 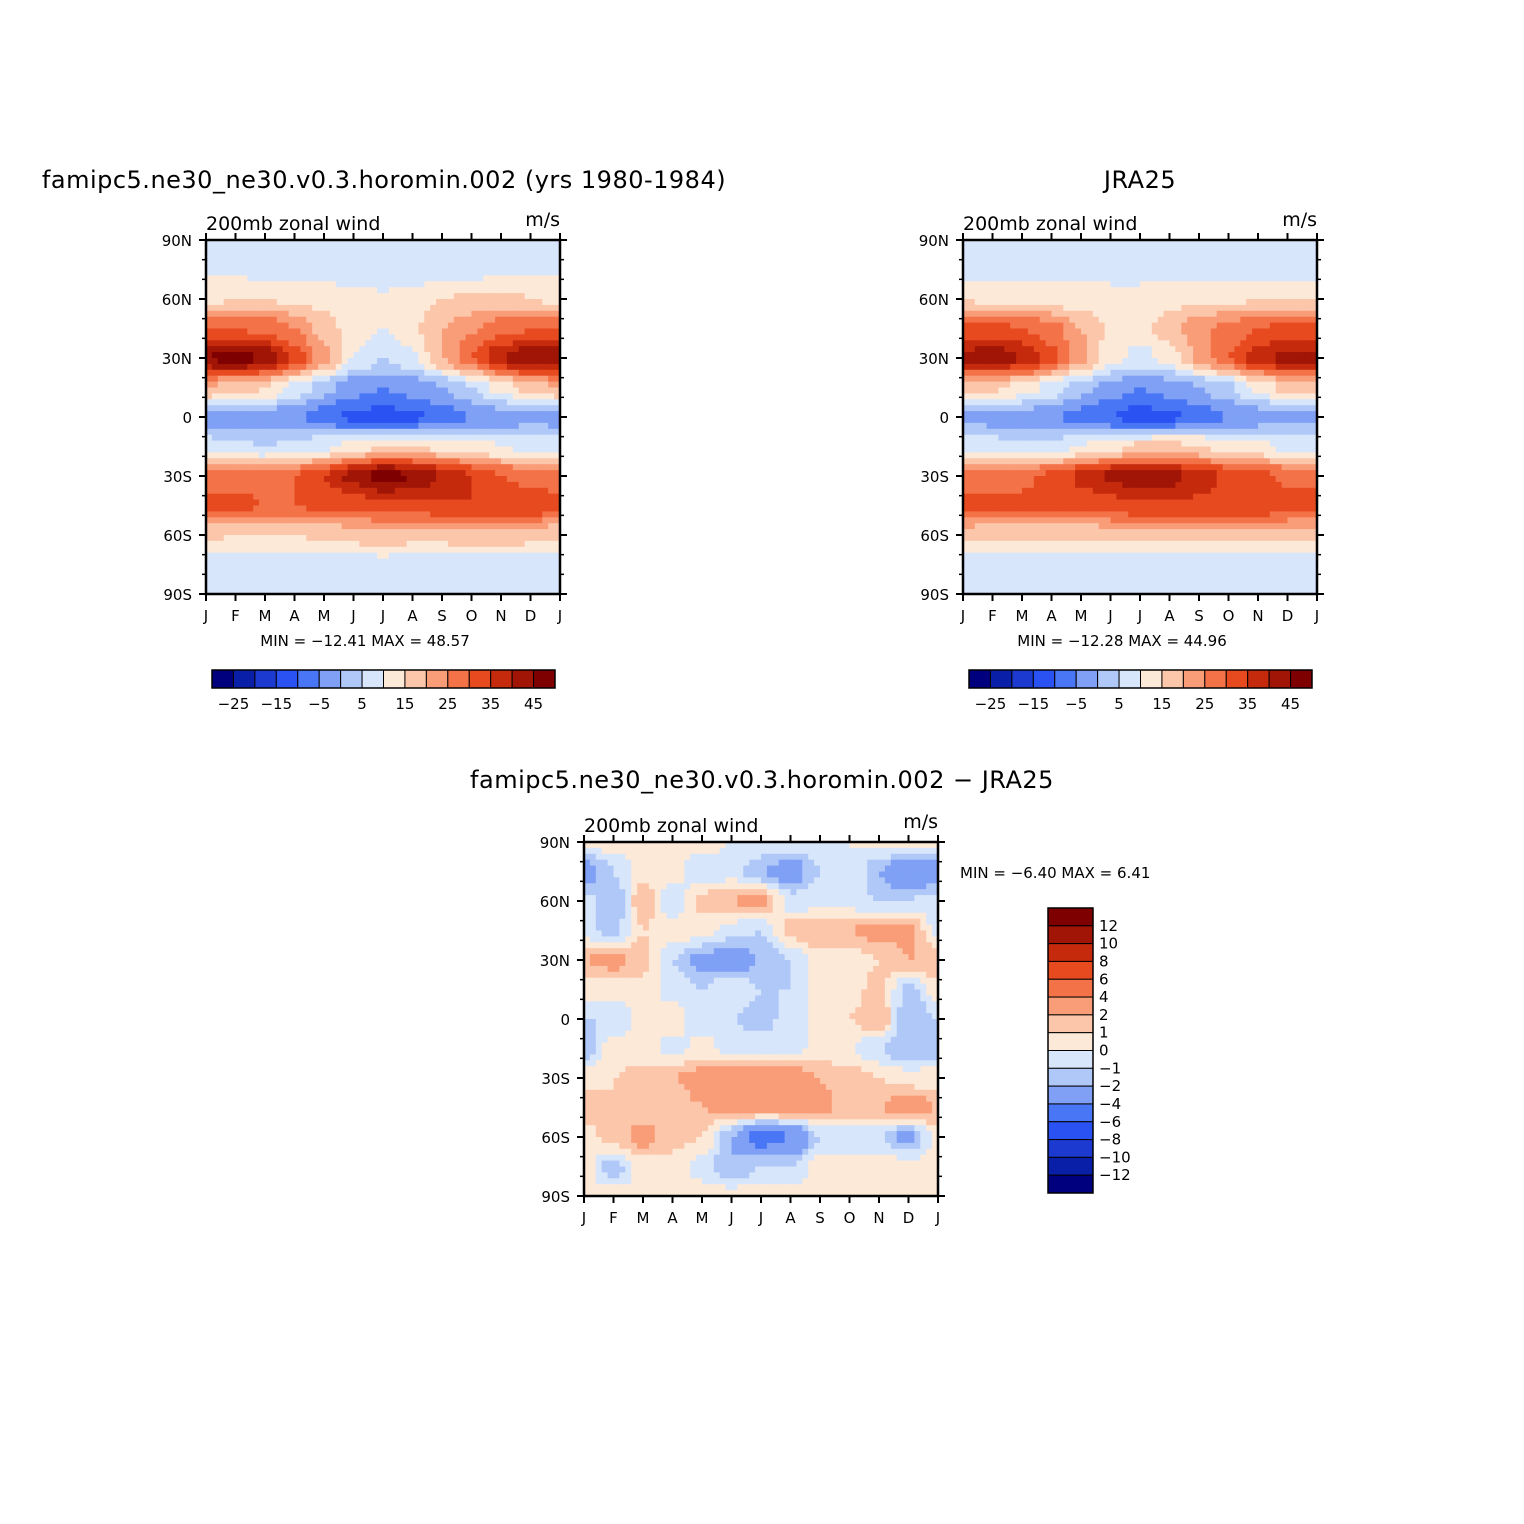 What do you see at coordinates (383, 679) in the screenshot?
I see `colorbar-frame` at bounding box center [383, 679].